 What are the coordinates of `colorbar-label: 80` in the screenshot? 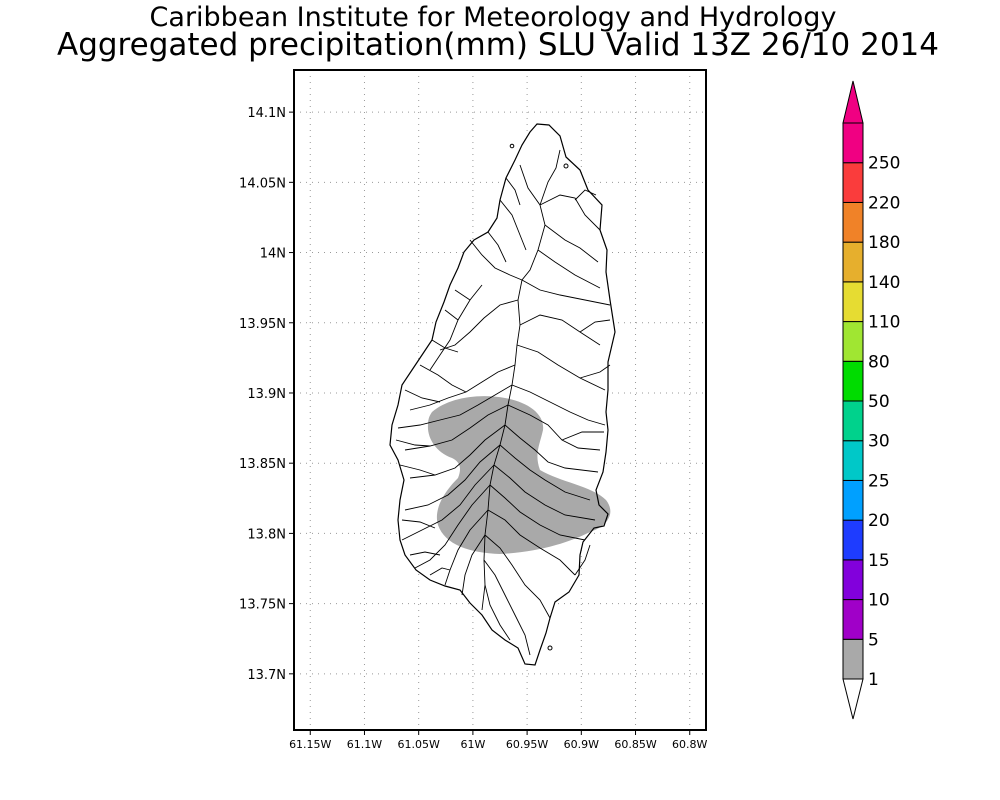 It's located at (879, 362).